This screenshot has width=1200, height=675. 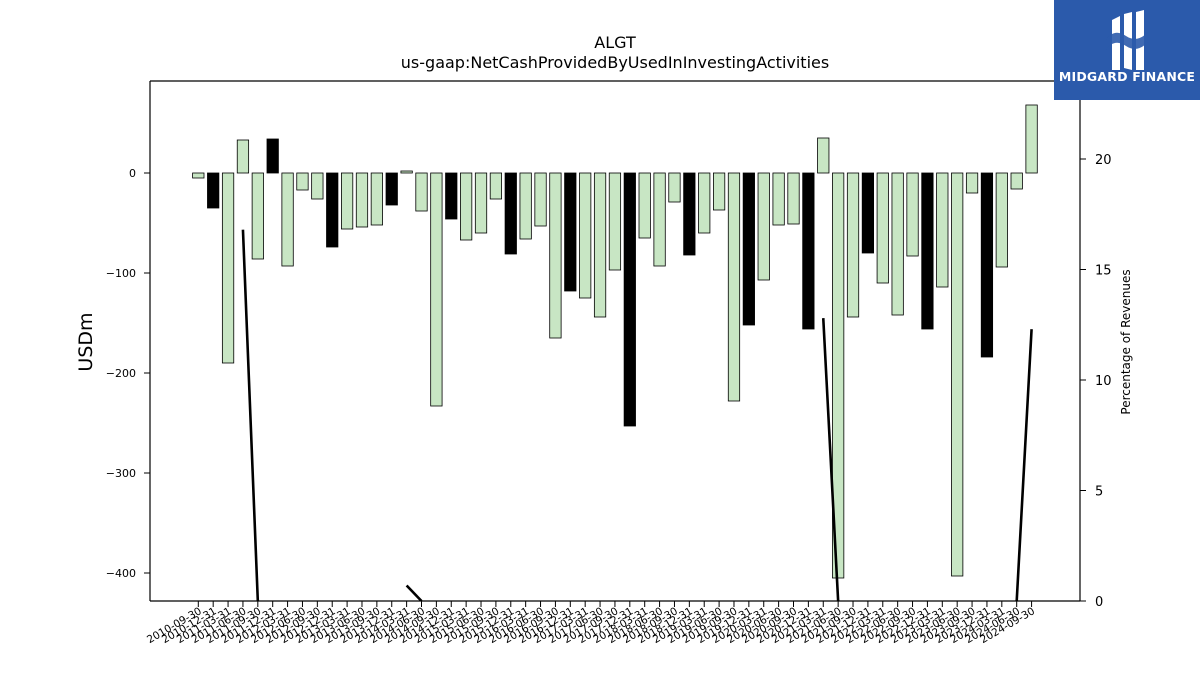 What do you see at coordinates (121, 273) in the screenshot?
I see `y-tick-label: −100` at bounding box center [121, 273].